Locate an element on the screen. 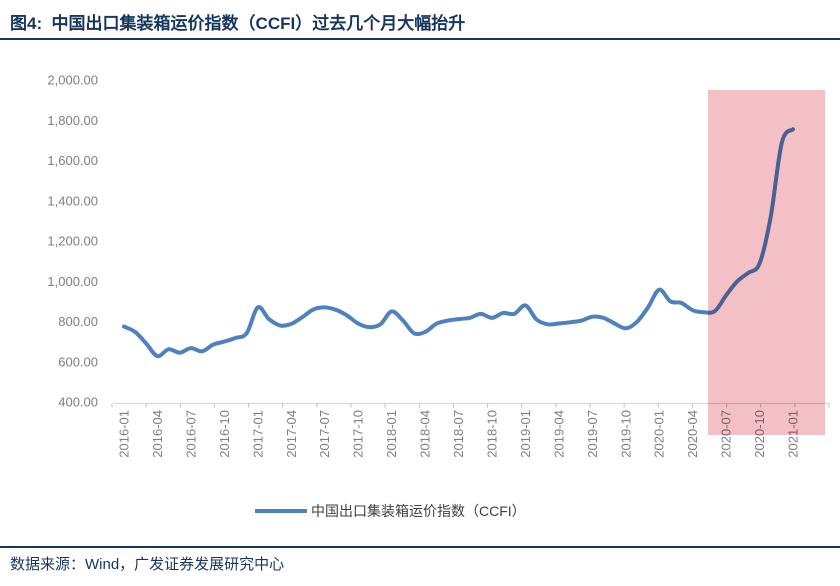 The width and height of the screenshot is (840, 586). y-axis-tick-label: 600.00 is located at coordinates (78, 361).